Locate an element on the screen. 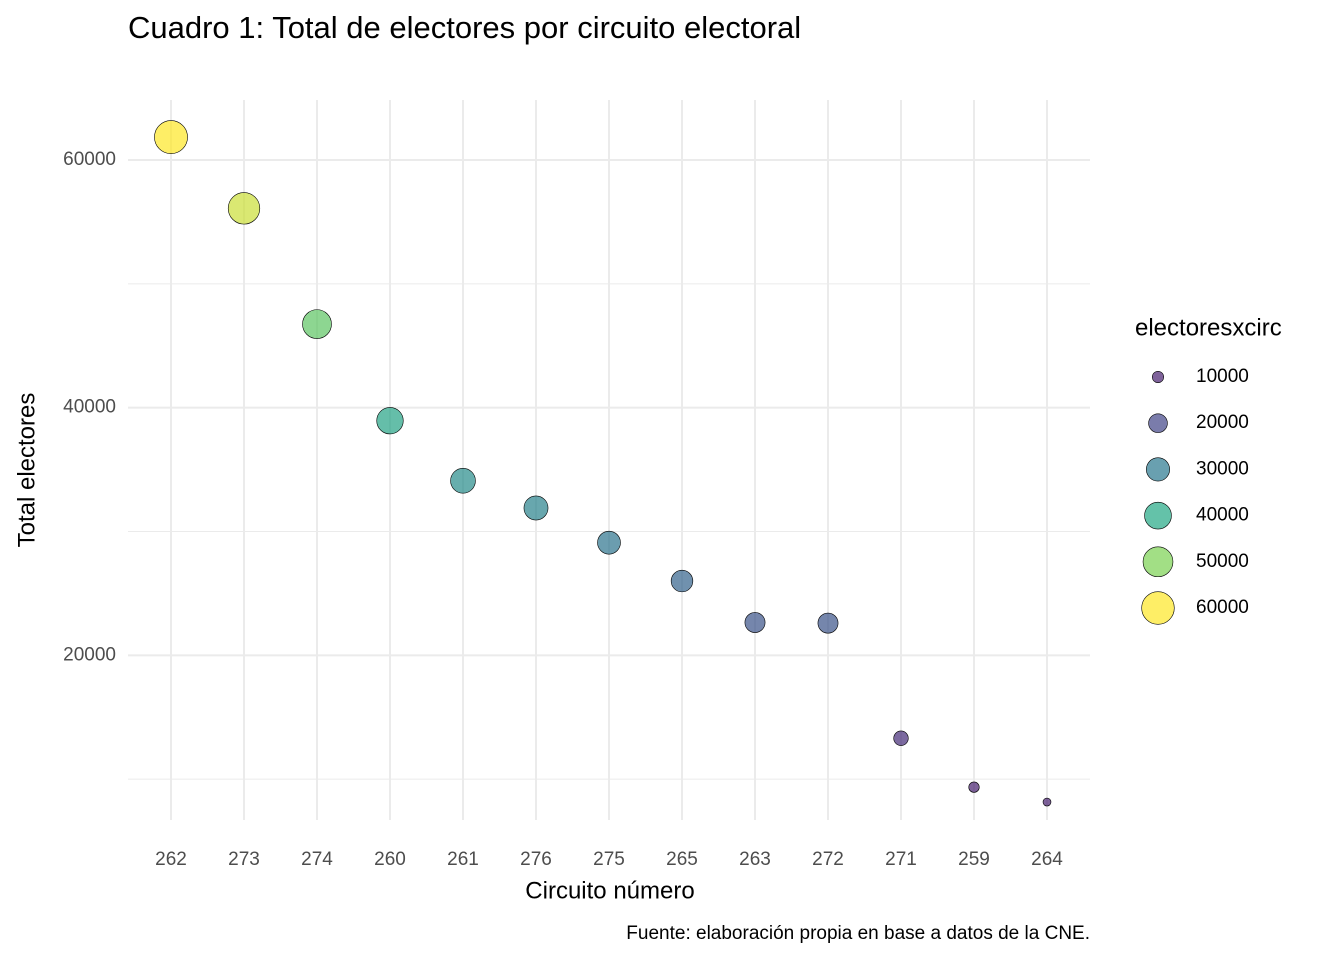 This screenshot has width=1344, height=960. x-tick-label: 276 is located at coordinates (536, 859).